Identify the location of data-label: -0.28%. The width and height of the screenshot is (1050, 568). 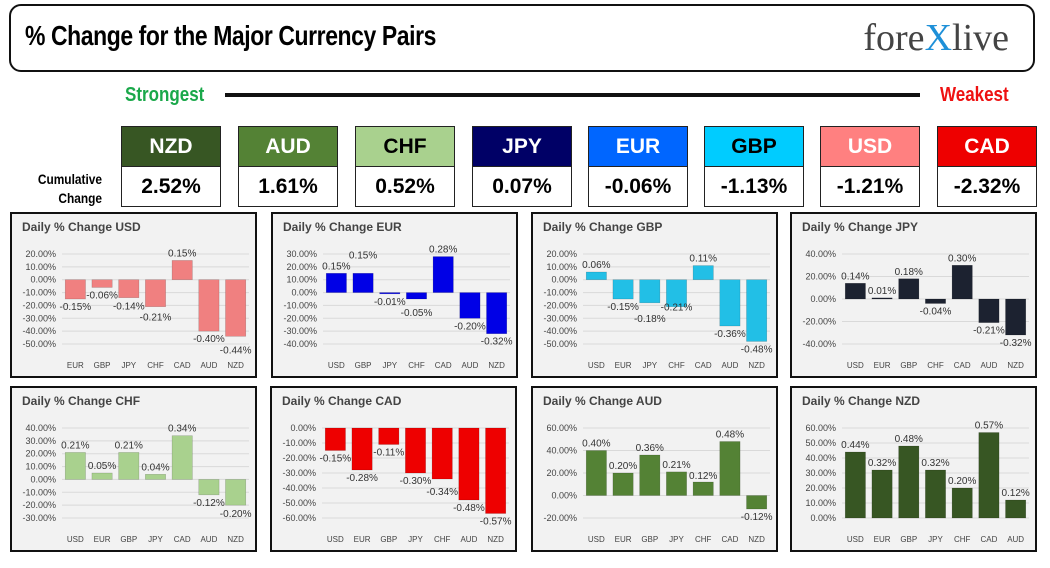
(362, 478).